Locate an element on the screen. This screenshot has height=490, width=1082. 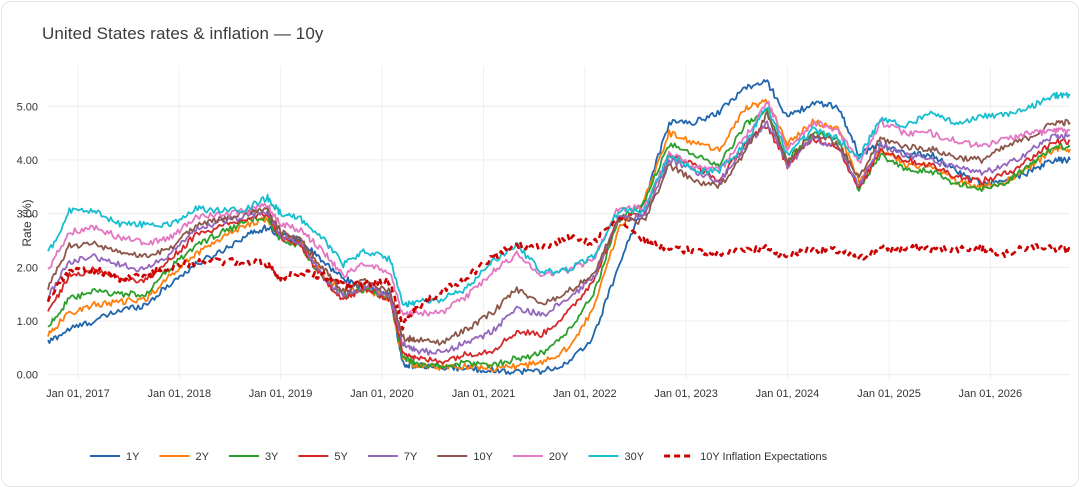
x-tick-label: Jan 01, 2021 is located at coordinates (484, 394).